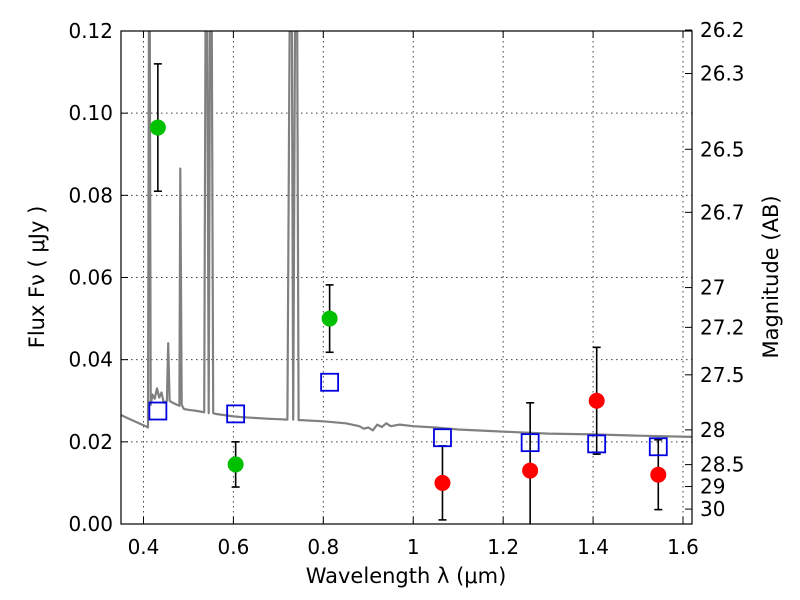 The height and width of the screenshot is (600, 800). I want to click on y-tick-label: 0.00, so click(90, 524).